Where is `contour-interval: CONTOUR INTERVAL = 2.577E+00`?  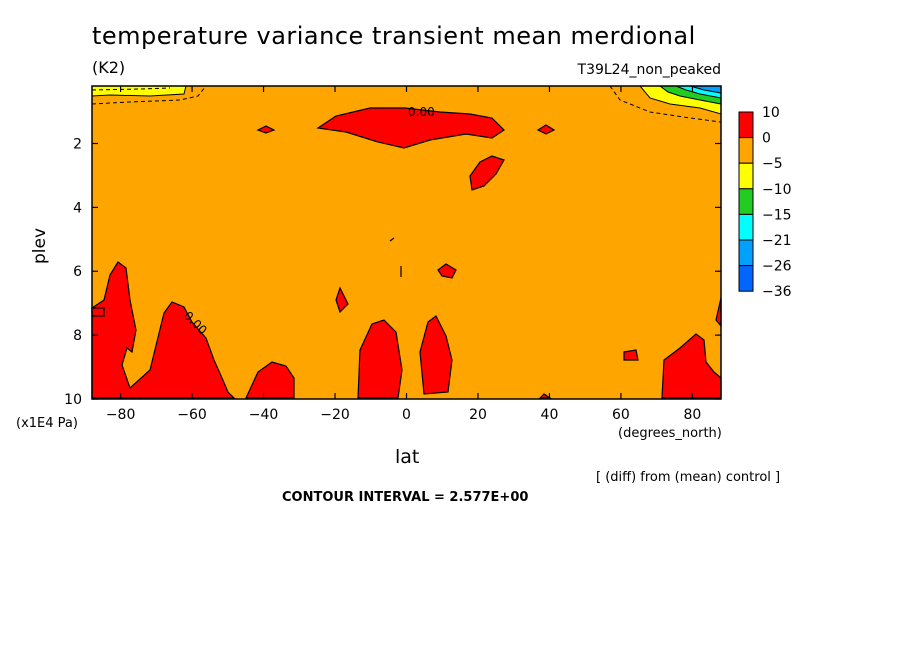 contour-interval: CONTOUR INTERVAL = 2.577E+00 is located at coordinates (405, 497).